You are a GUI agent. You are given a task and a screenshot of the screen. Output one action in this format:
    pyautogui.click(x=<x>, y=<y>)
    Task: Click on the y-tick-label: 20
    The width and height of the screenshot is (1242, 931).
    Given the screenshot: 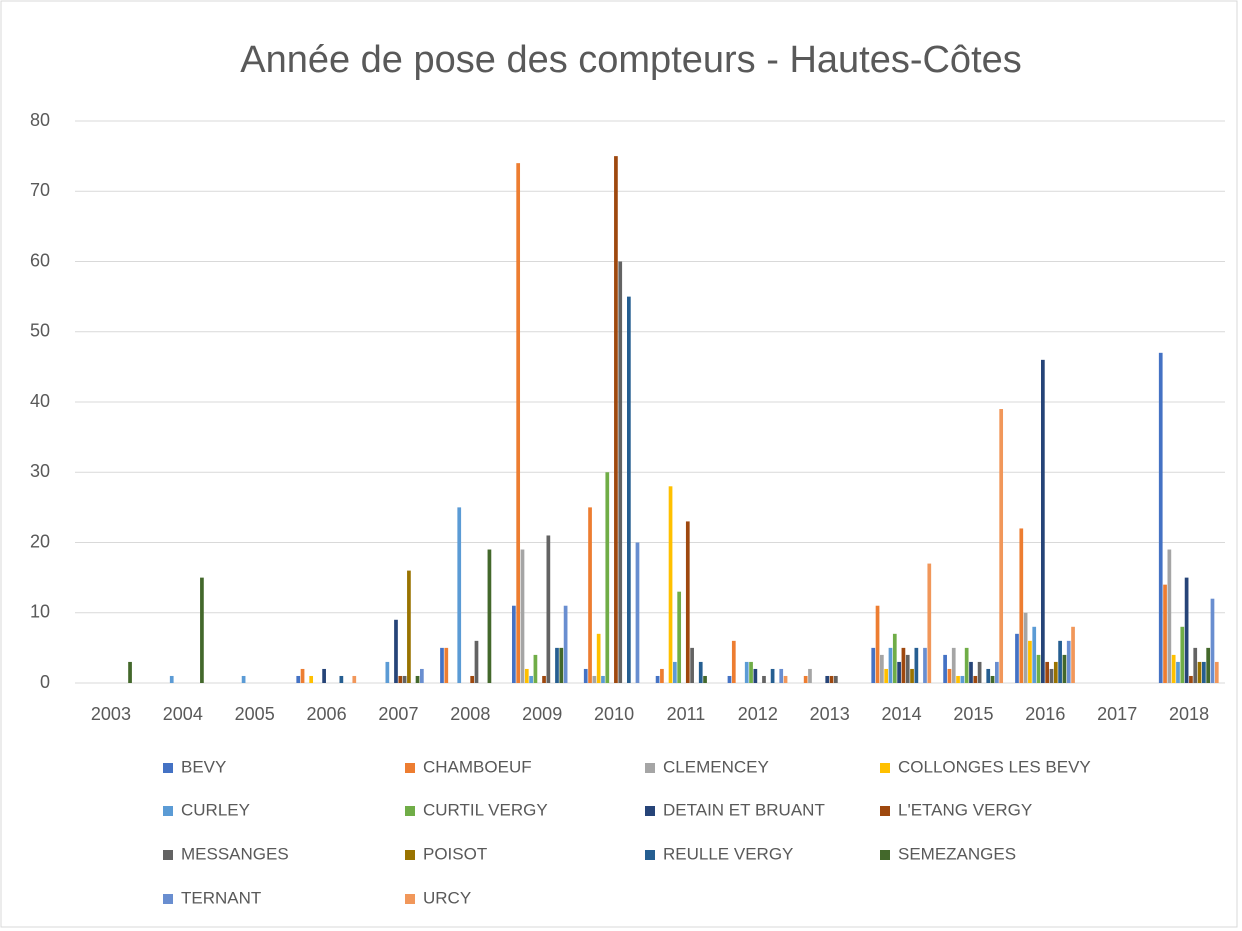 What is the action you would take?
    pyautogui.click(x=40, y=541)
    